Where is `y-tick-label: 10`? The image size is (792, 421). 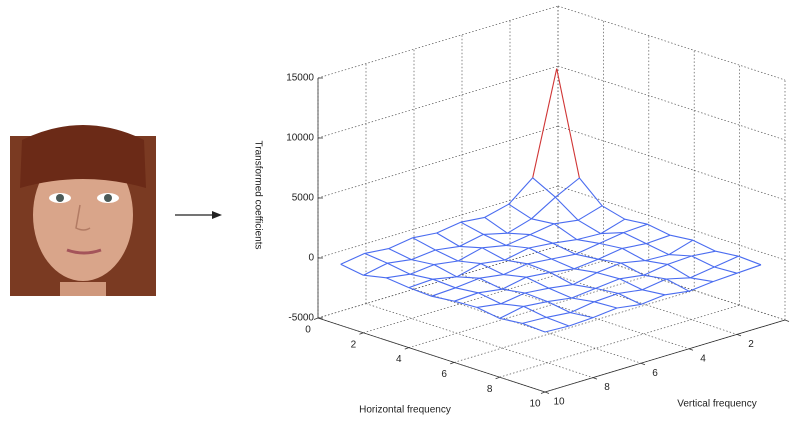 y-tick-label: 10 is located at coordinates (559, 402).